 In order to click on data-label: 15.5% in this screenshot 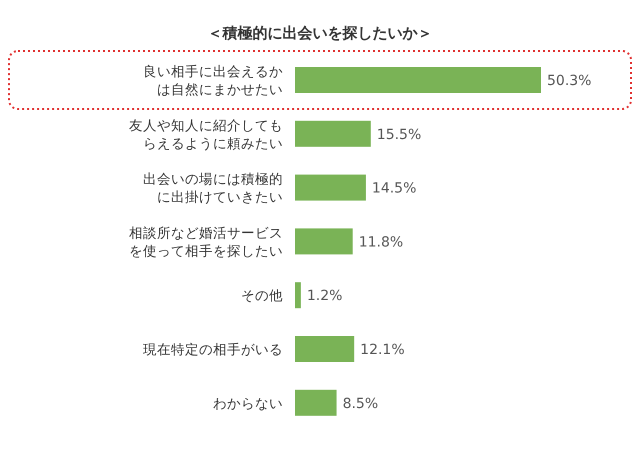, I will do `click(399, 134)`.